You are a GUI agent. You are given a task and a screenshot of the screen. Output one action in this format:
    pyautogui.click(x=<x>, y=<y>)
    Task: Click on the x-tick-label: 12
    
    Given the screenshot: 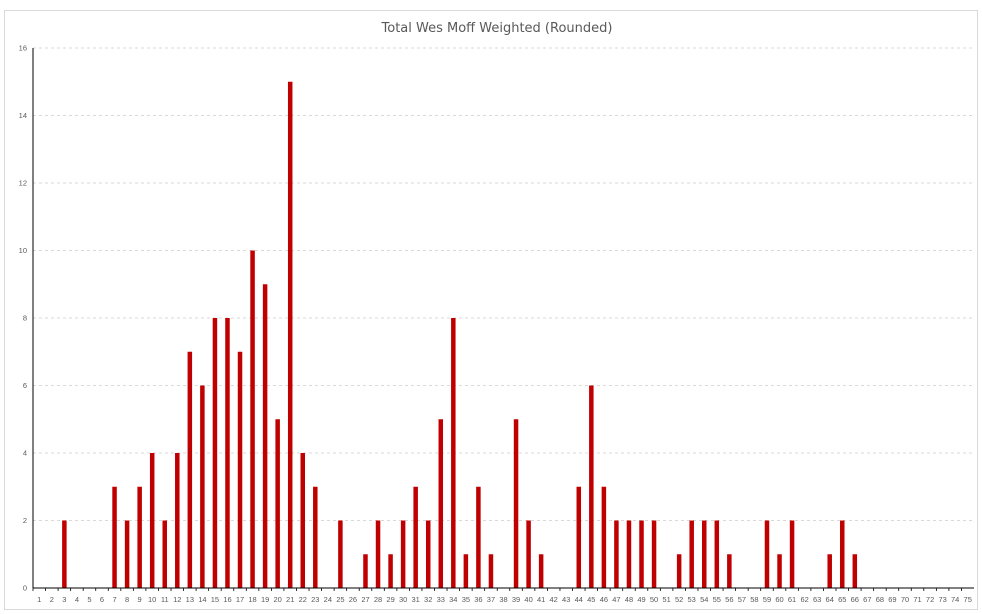 What is the action you would take?
    pyautogui.click(x=177, y=599)
    